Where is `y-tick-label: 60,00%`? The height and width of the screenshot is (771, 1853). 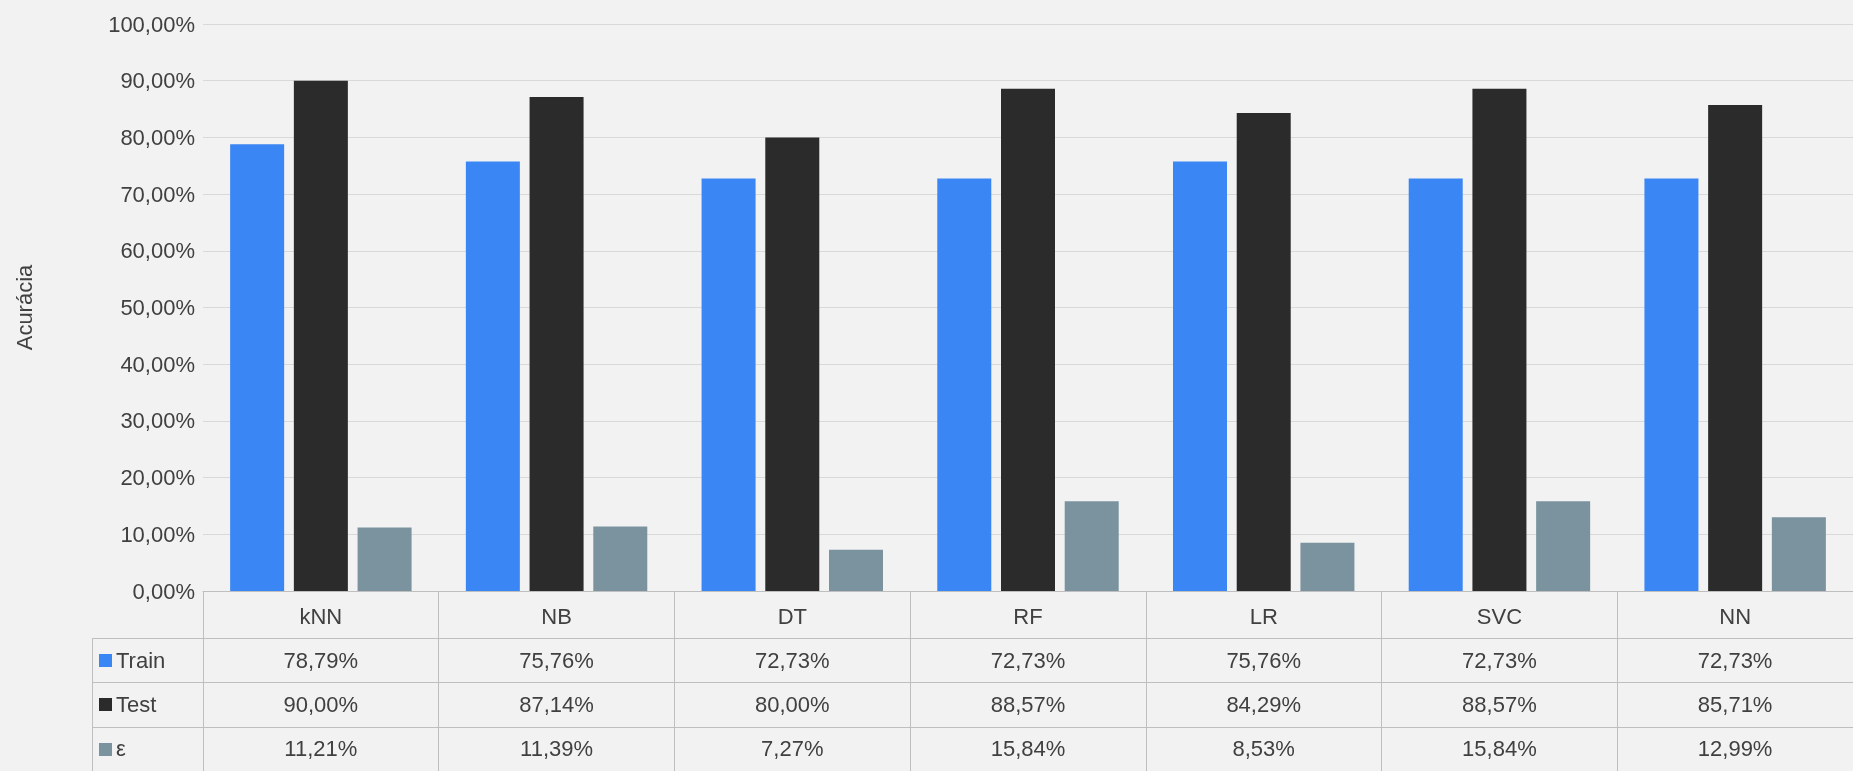
y-tick-label: 60,00% is located at coordinates (157, 251).